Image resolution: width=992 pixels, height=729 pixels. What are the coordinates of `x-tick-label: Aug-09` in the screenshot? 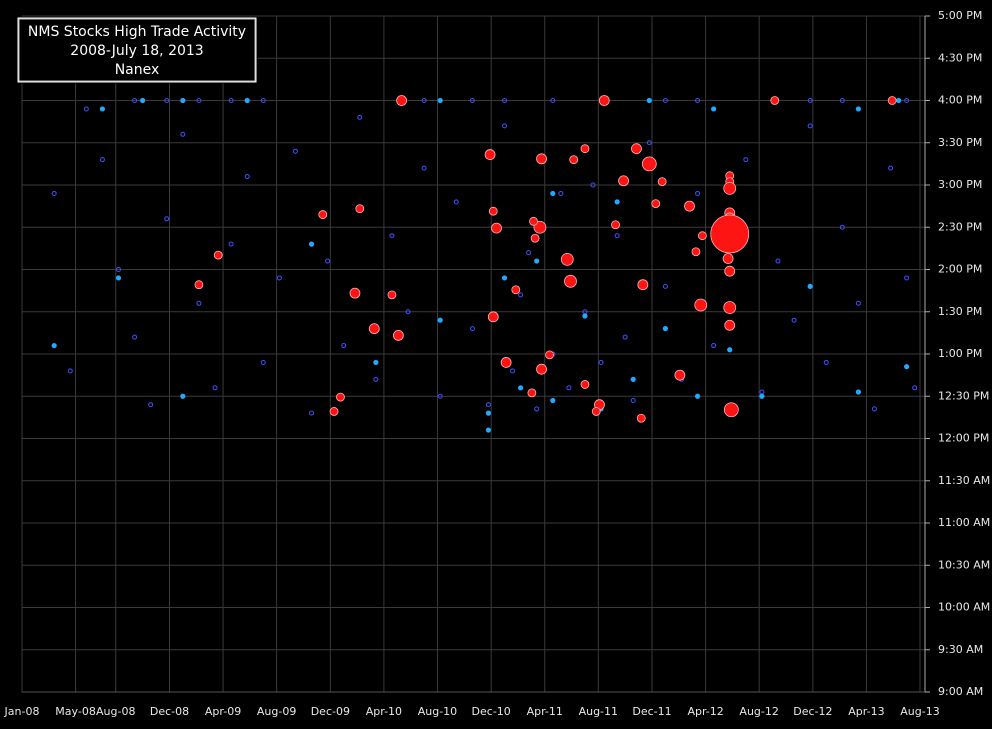 It's located at (276, 711).